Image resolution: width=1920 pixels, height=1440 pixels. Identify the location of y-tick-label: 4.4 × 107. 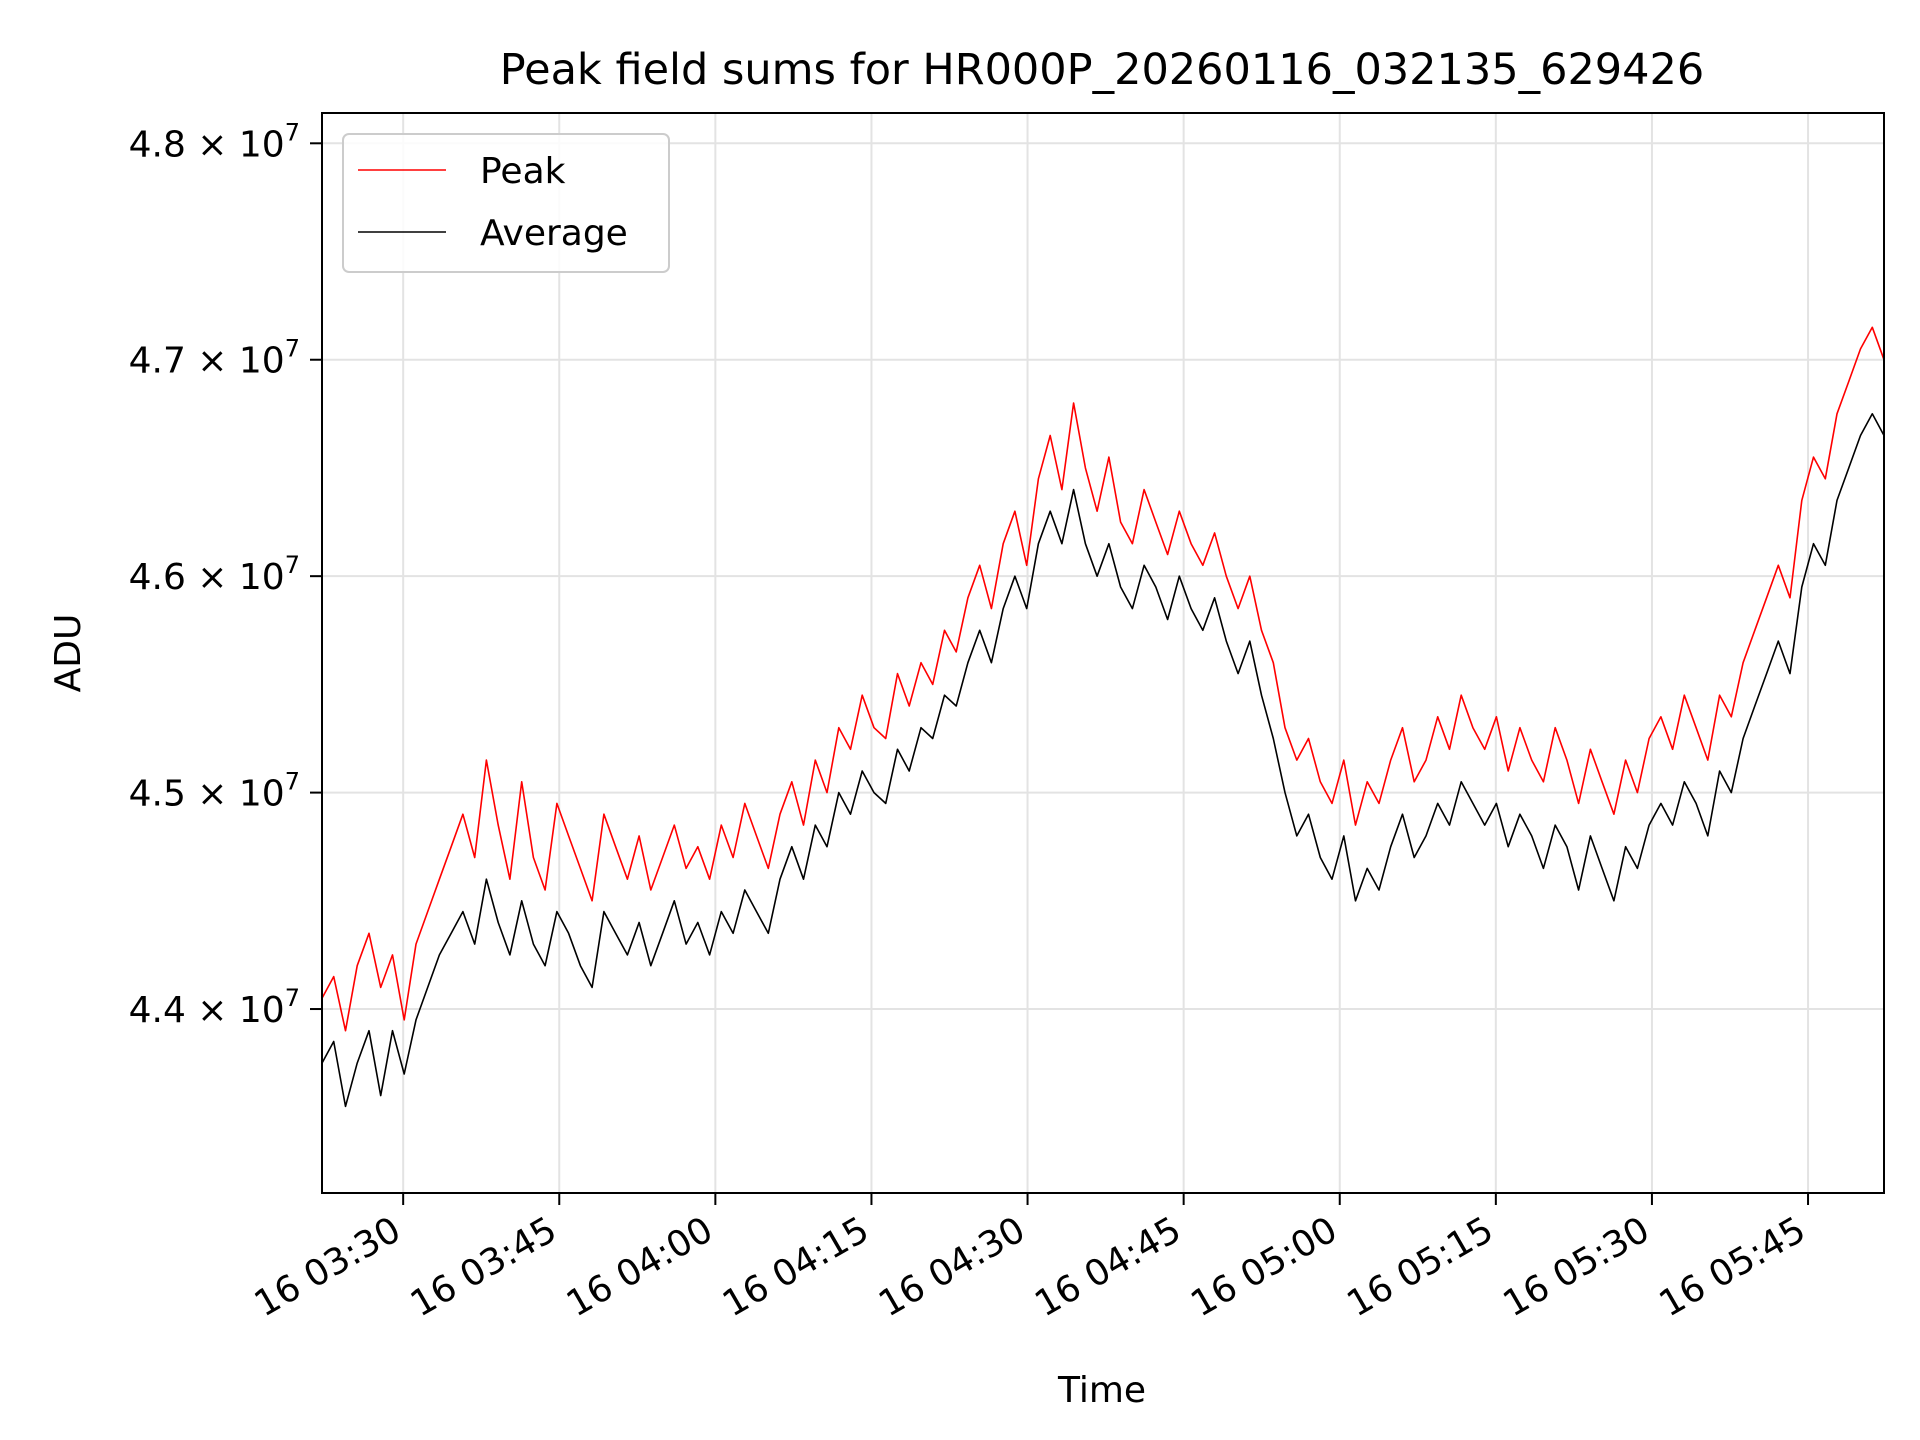
(214, 1007).